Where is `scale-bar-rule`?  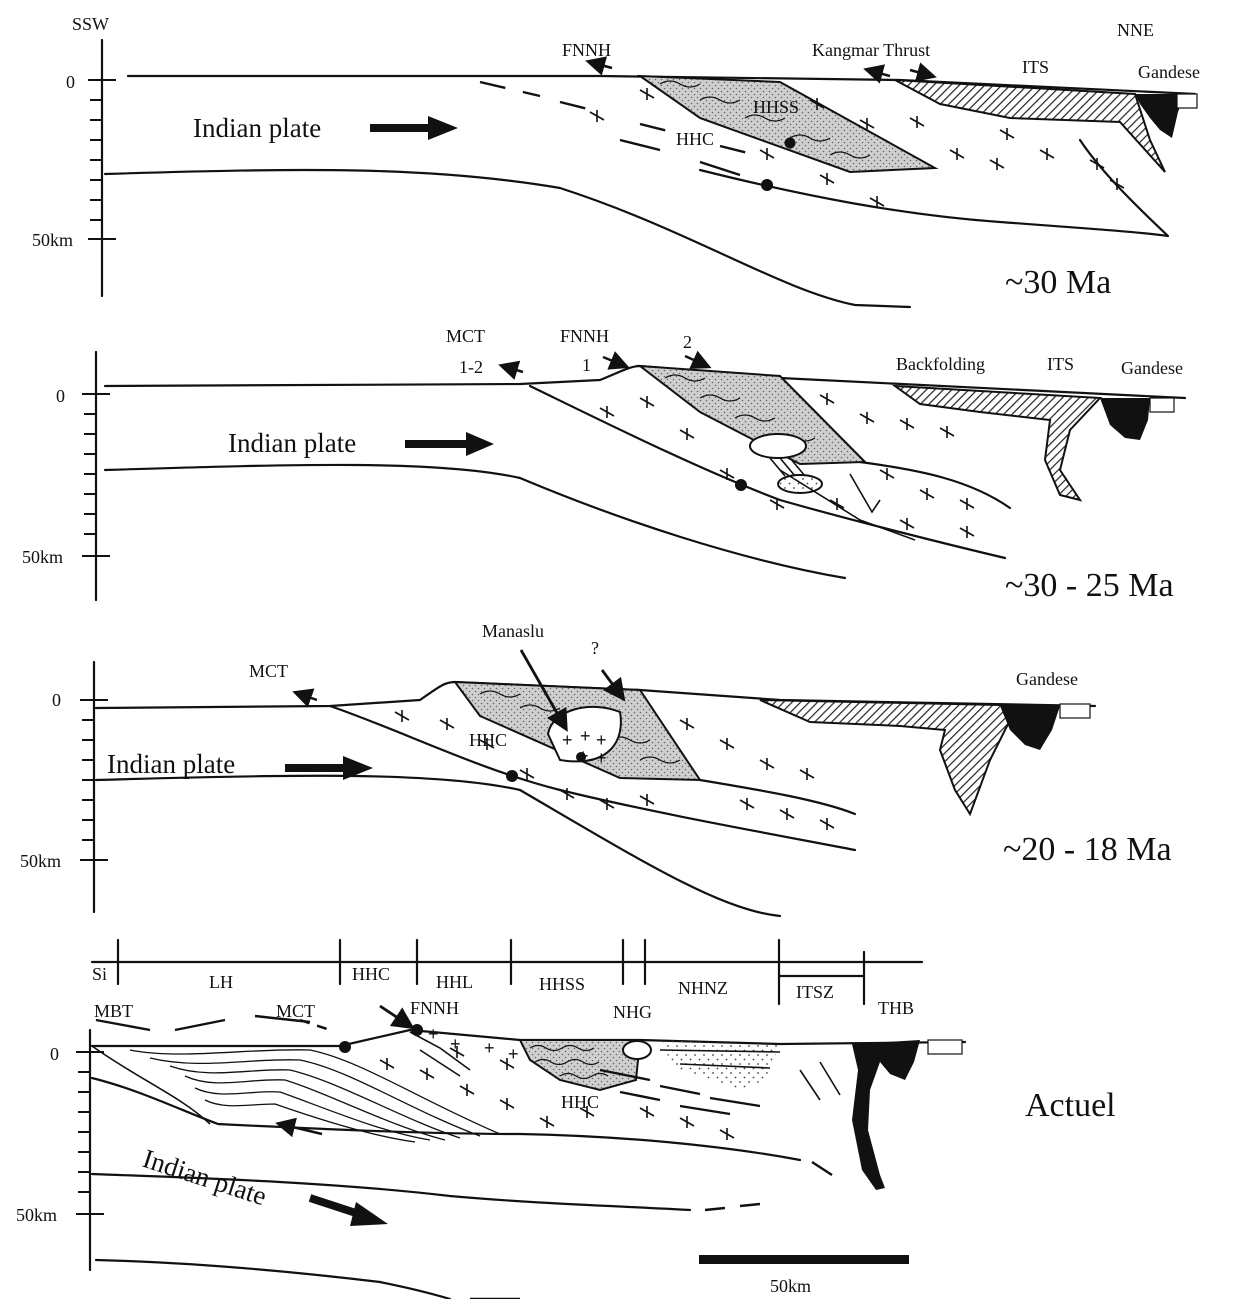 scale-bar-rule is located at coordinates (804, 1259).